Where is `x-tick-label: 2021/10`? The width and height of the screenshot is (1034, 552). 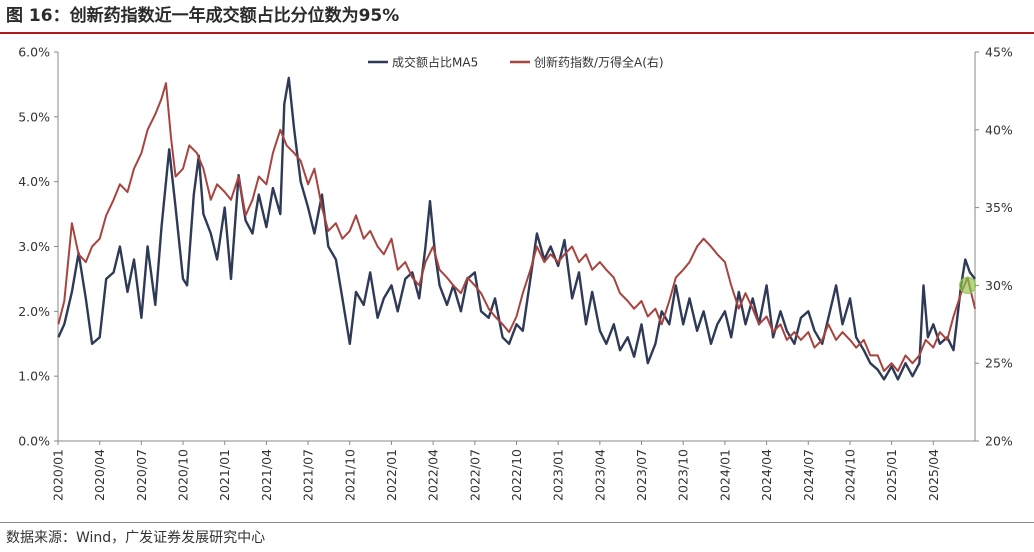
x-tick-label: 2021/10 is located at coordinates (349, 475).